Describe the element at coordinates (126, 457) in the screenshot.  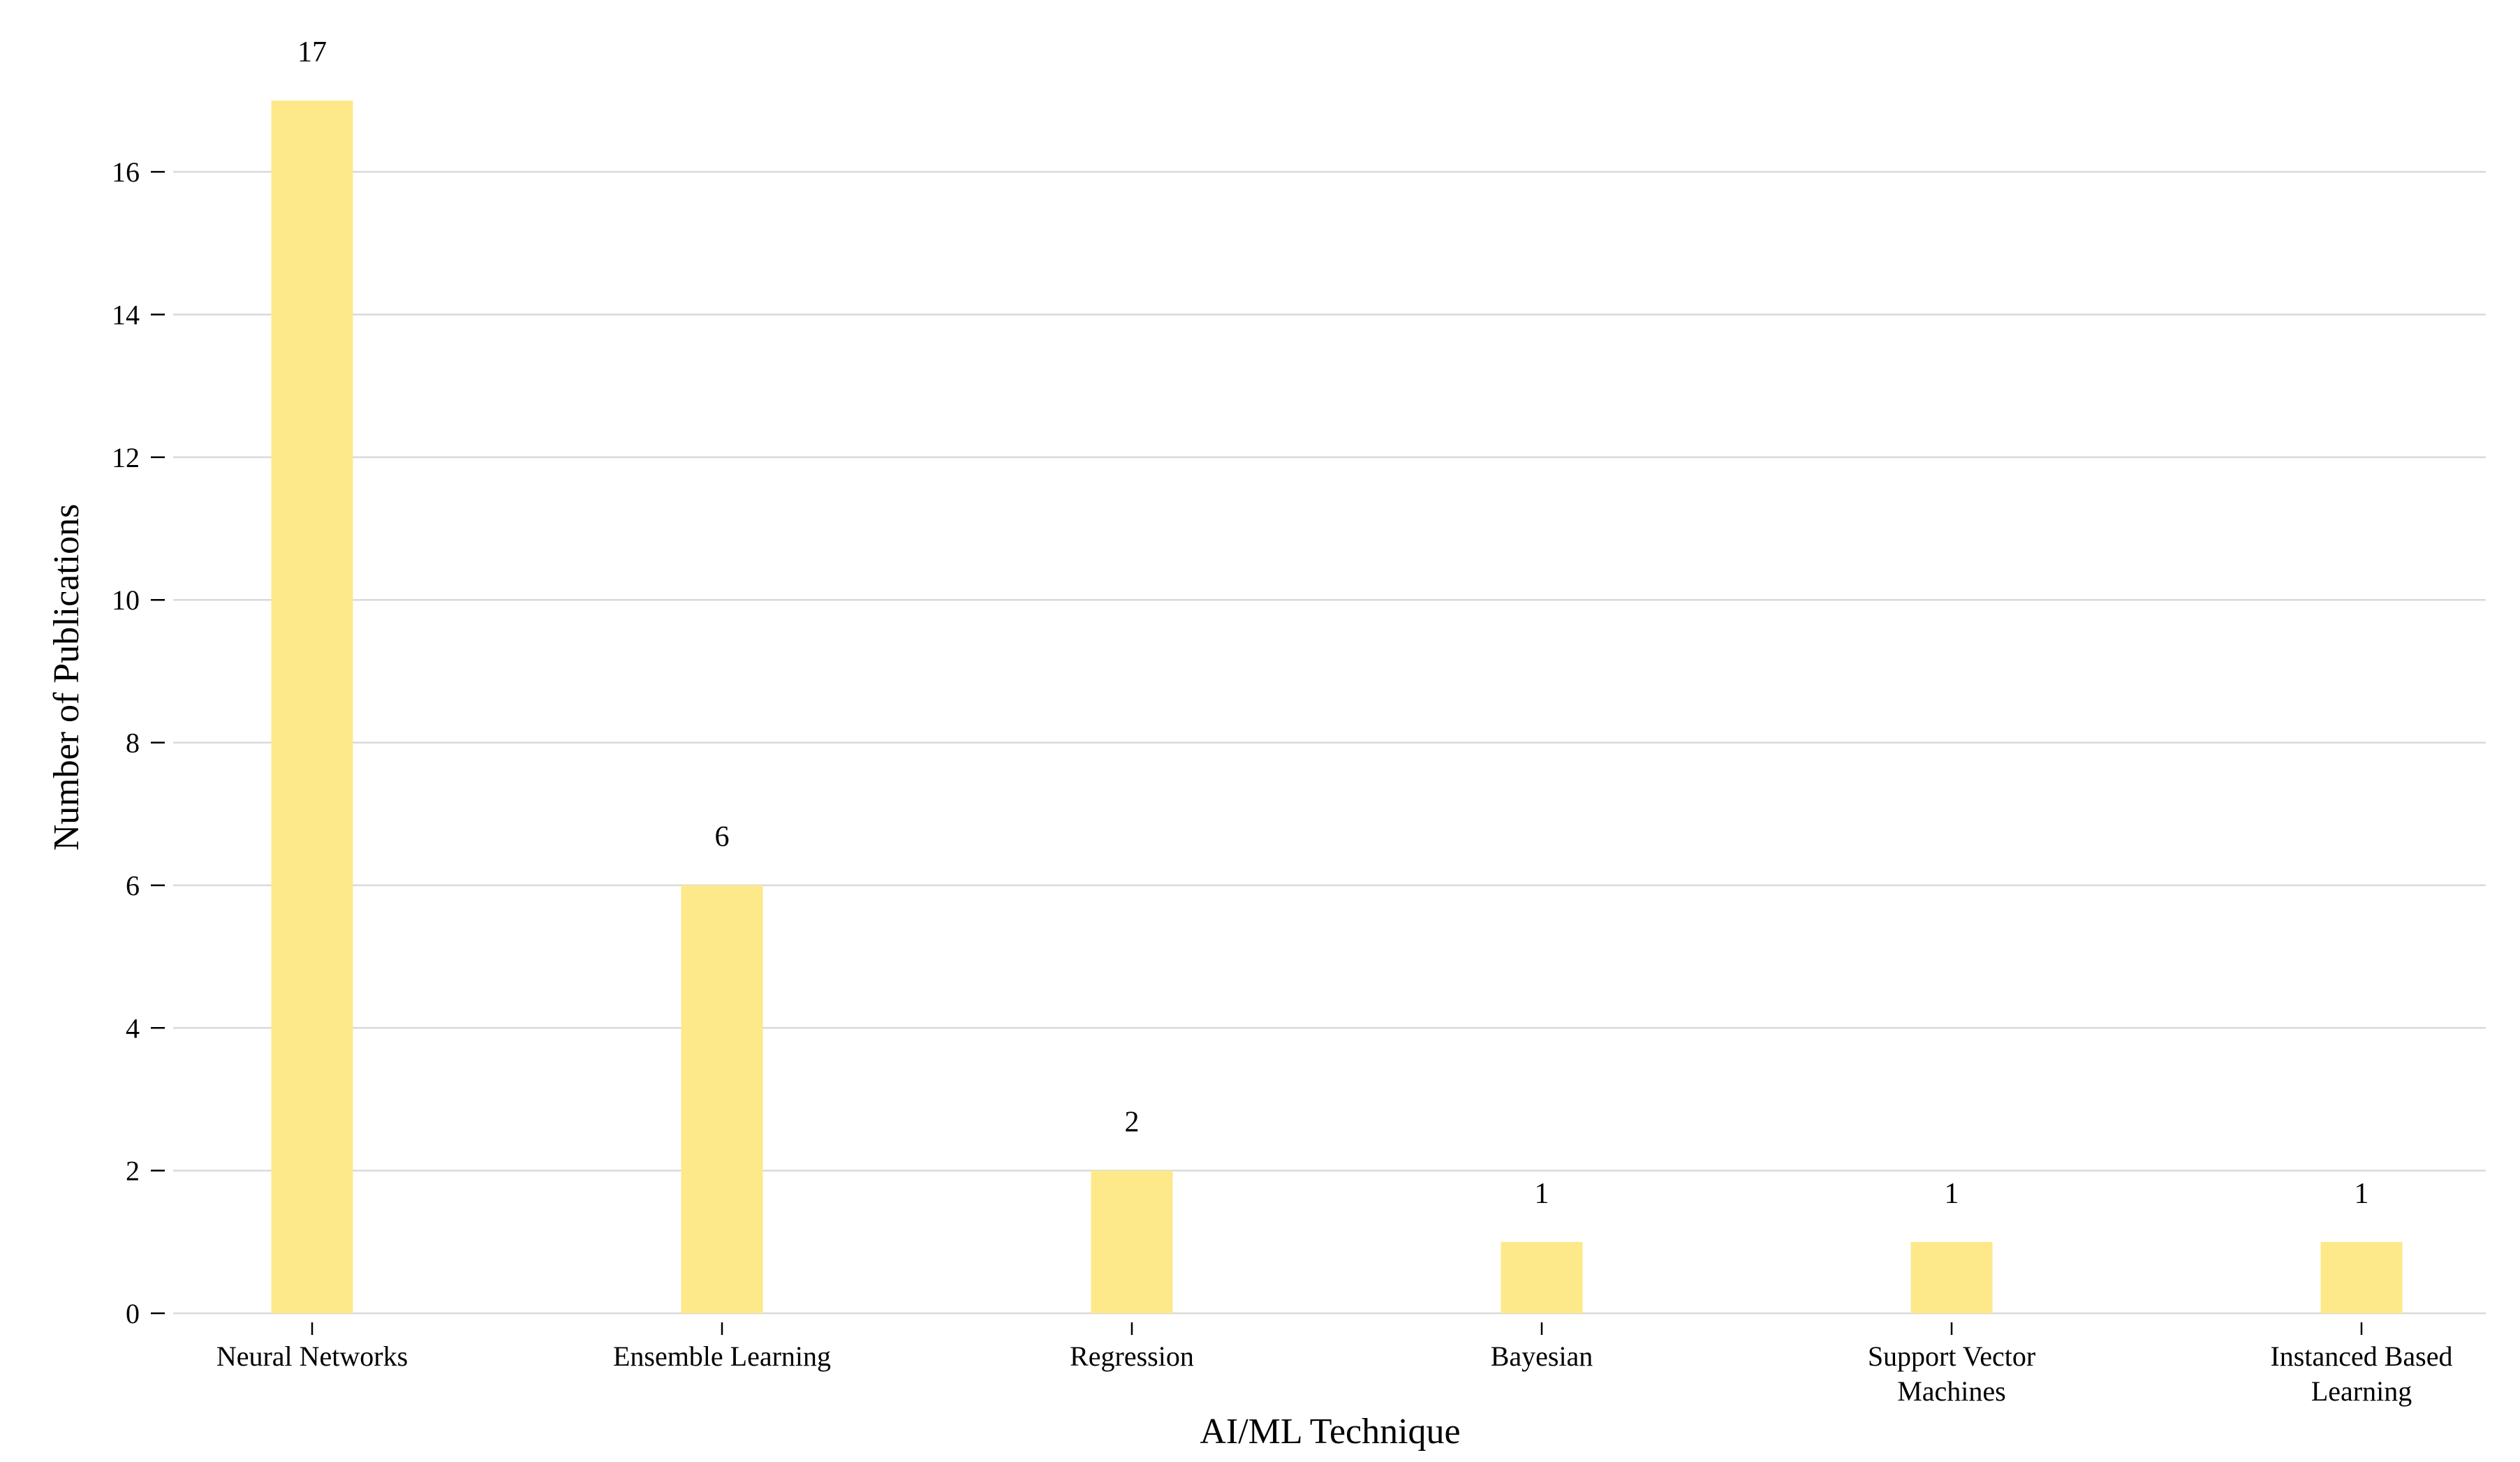
I see `y-tick-label: 12` at that location.